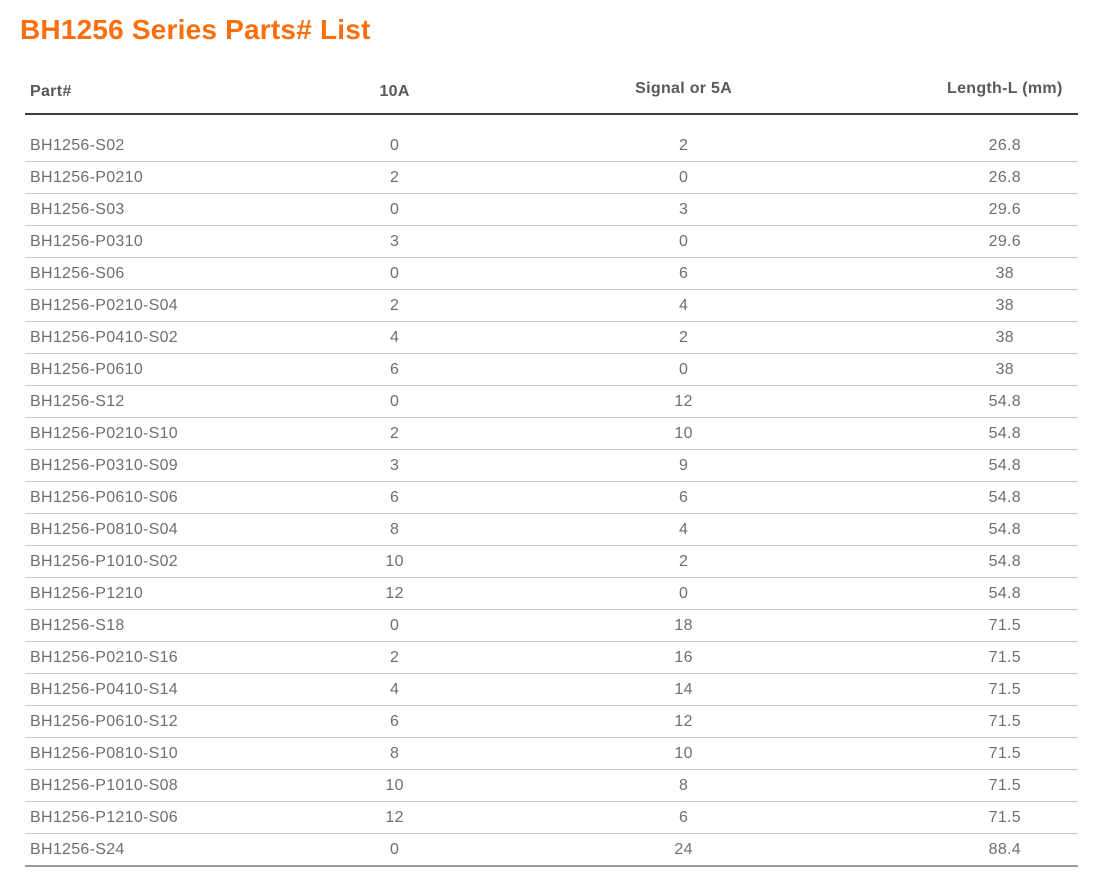  I want to click on table-cell: 16, so click(683, 657).